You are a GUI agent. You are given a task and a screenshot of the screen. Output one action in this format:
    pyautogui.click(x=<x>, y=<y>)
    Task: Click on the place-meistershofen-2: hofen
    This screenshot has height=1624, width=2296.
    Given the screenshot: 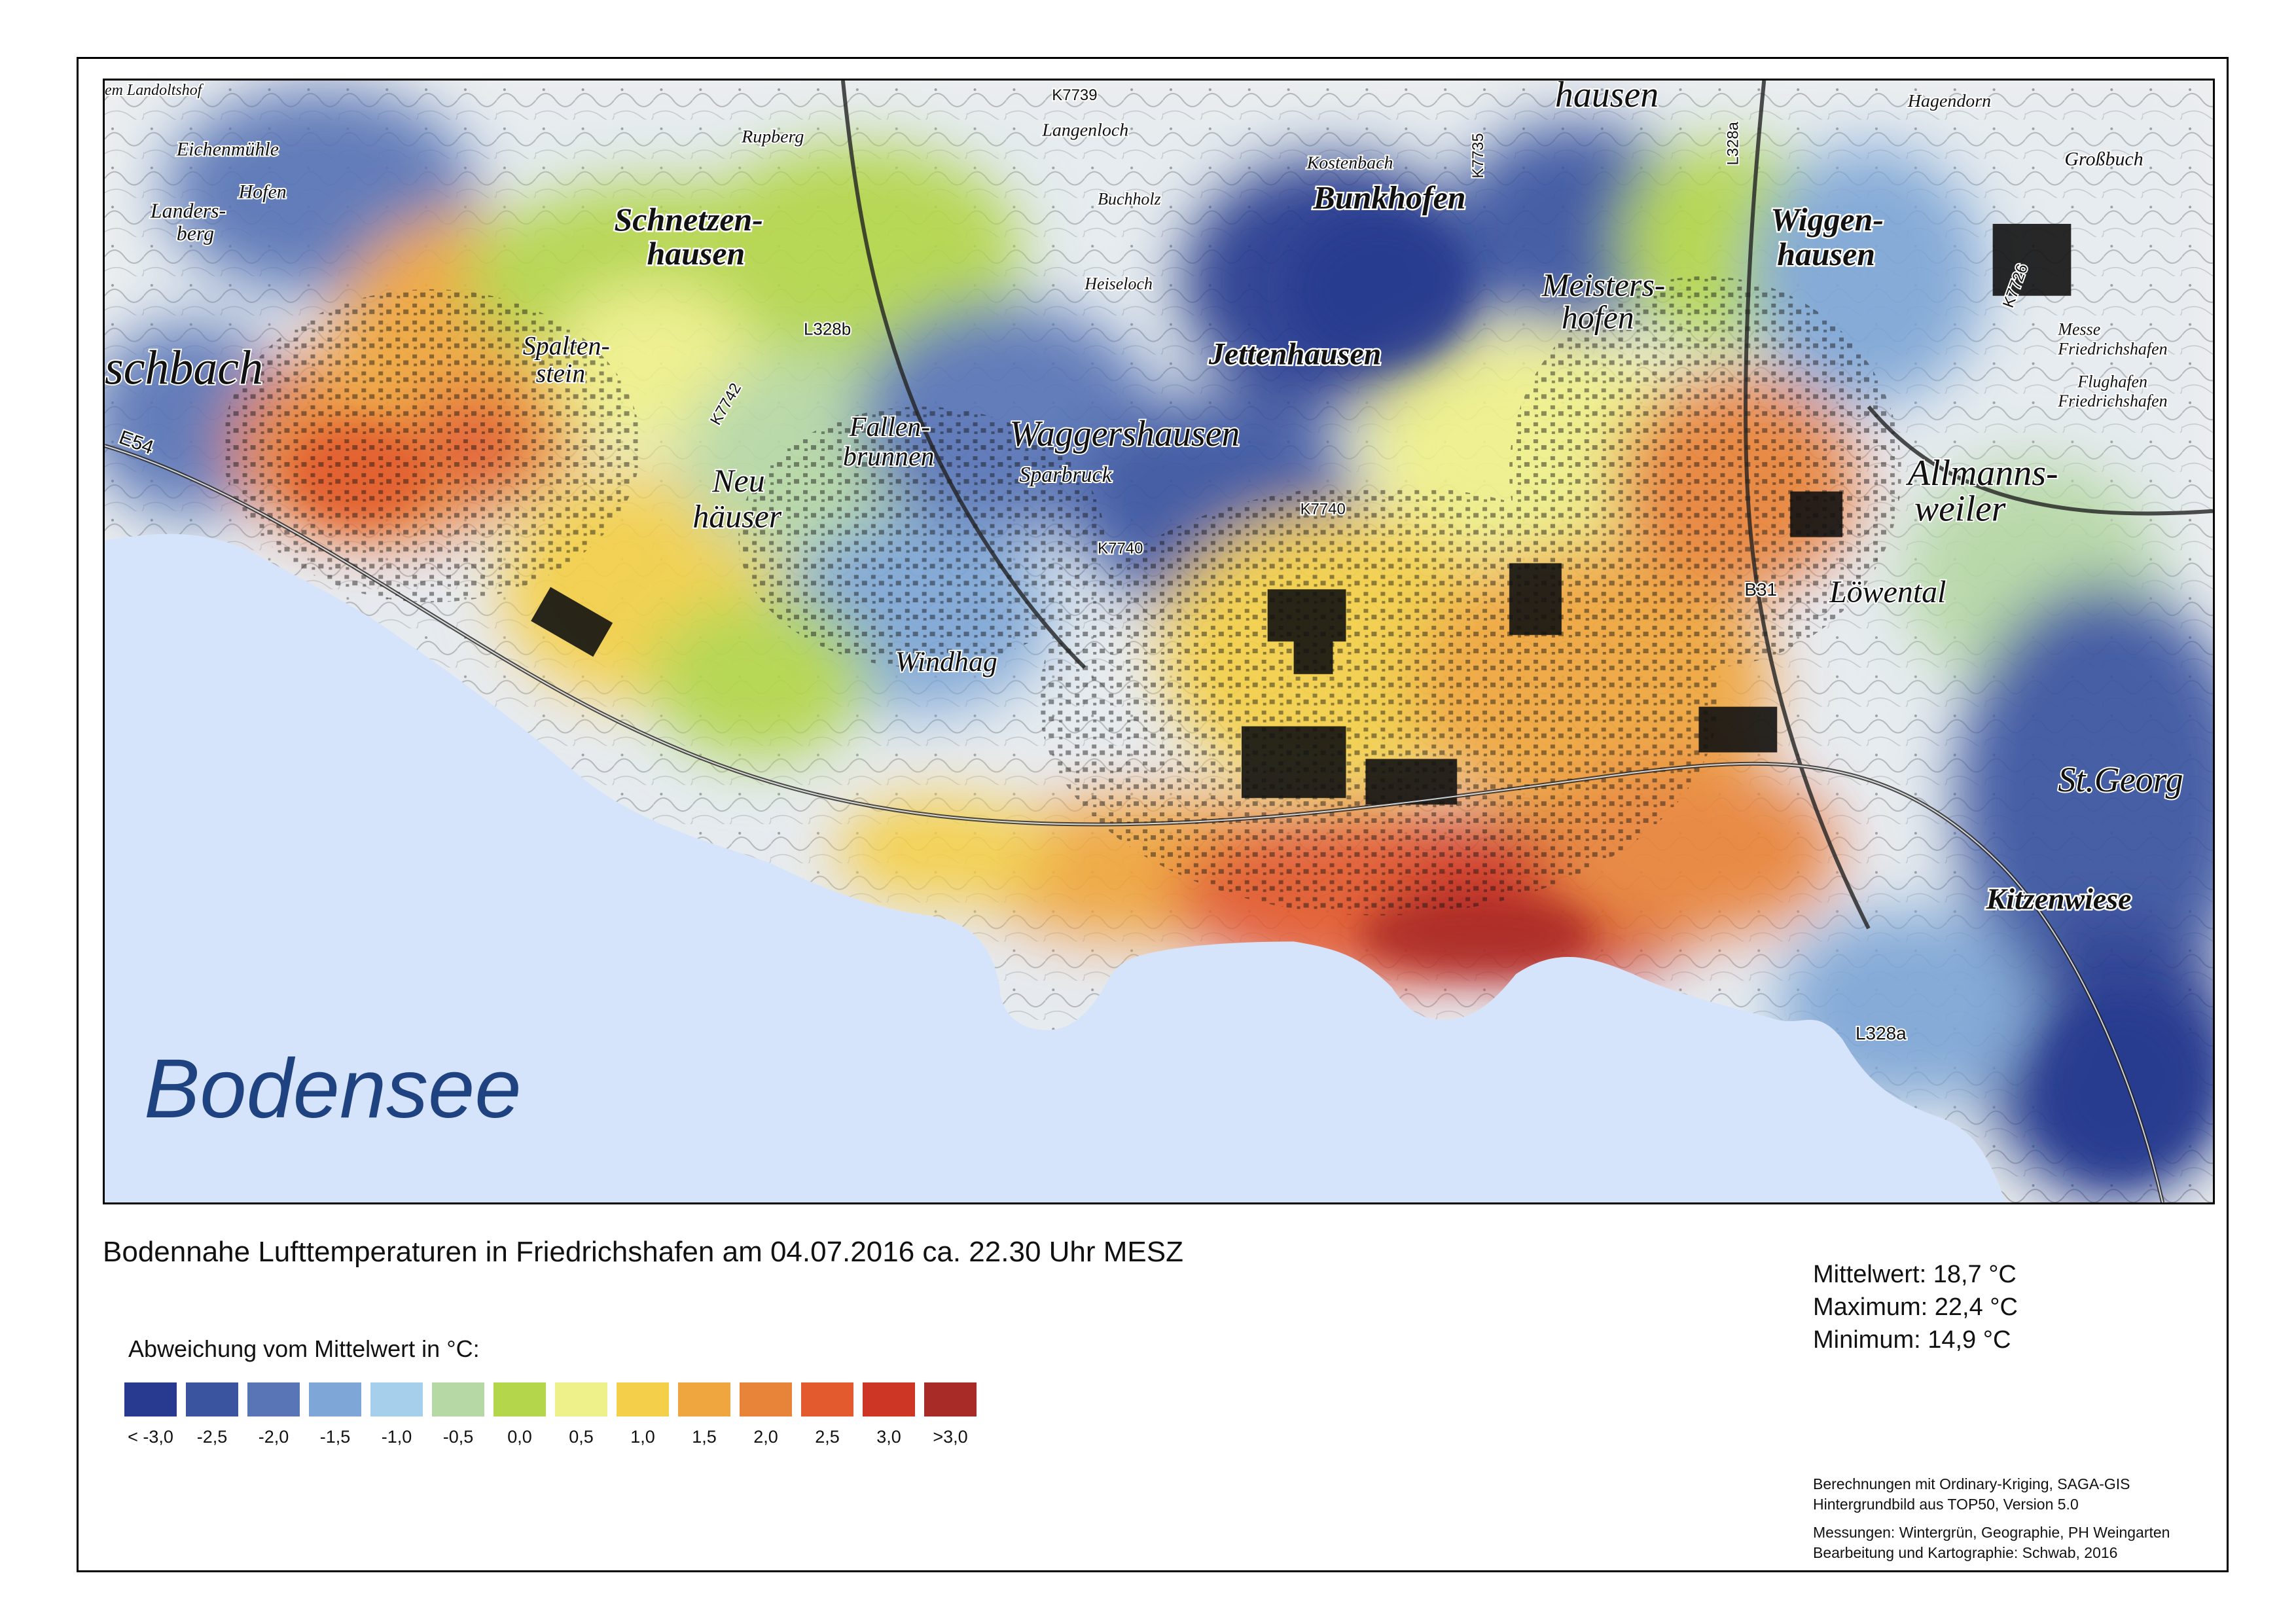 What is the action you would take?
    pyautogui.click(x=1598, y=318)
    